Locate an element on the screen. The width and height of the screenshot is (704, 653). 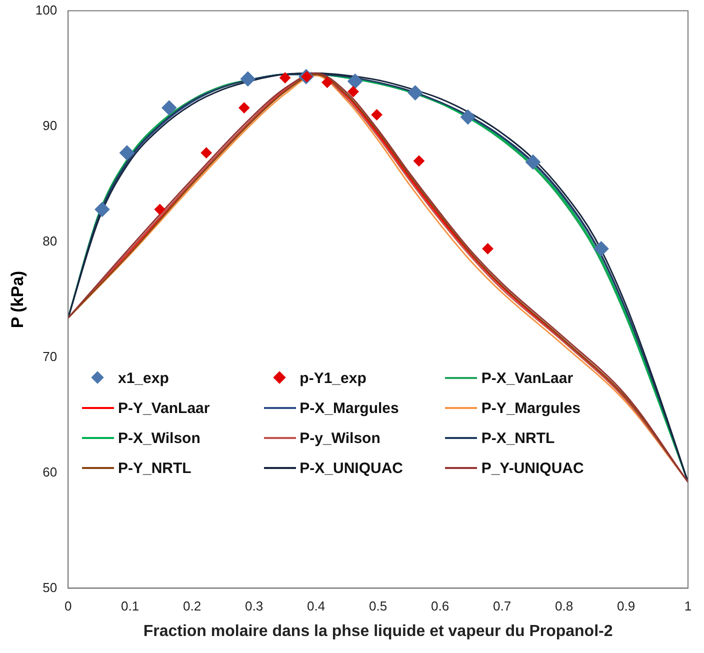
x-tick-label: 0.8 is located at coordinates (564, 606).